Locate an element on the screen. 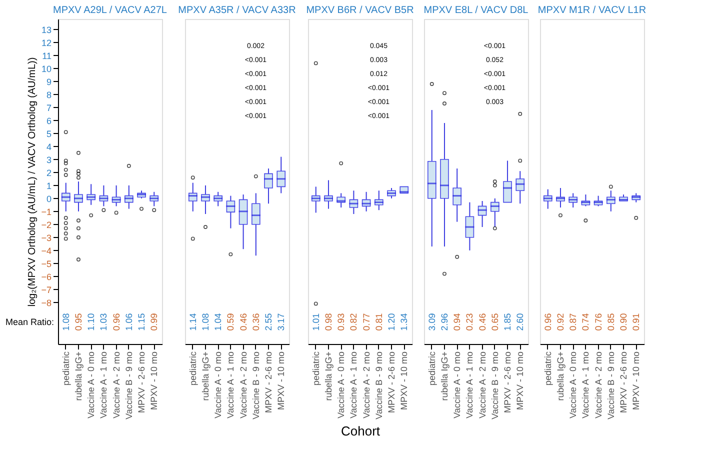  y-tick-label: 11 is located at coordinates (47, 55).